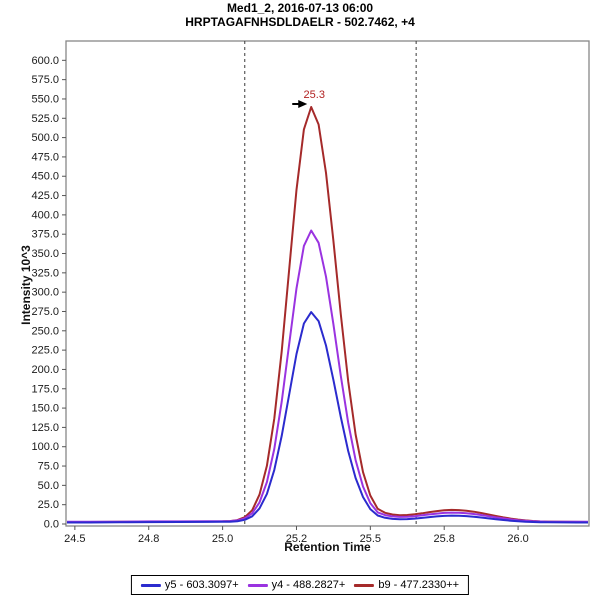 The image size is (600, 600). I want to click on legend-item-y5: y5 - 603.3097+, so click(189, 585).